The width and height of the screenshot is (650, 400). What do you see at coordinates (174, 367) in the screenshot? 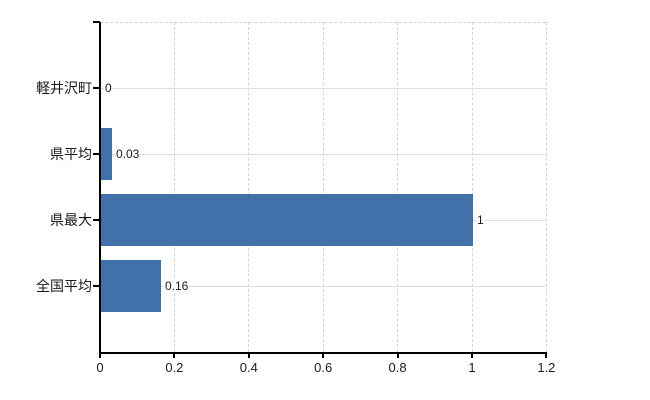
I see `x-tick-label: 0.2` at bounding box center [174, 367].